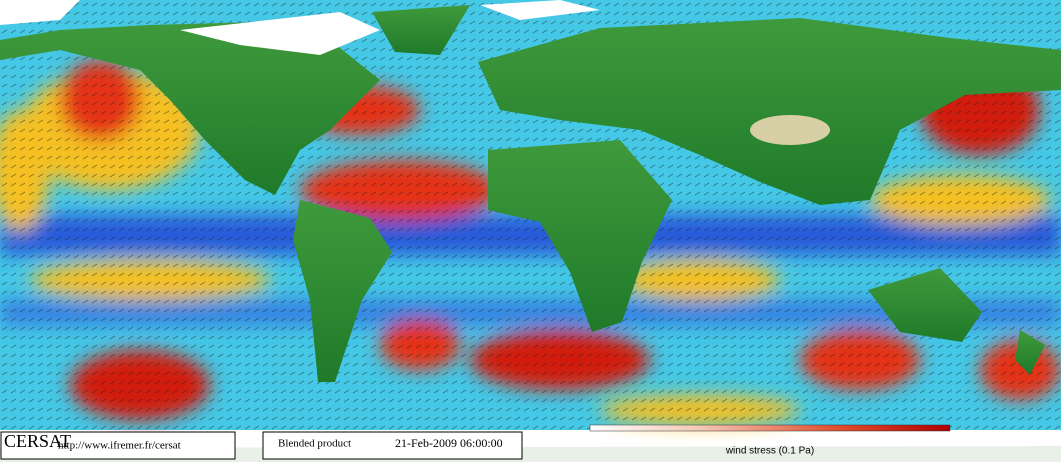 The height and width of the screenshot is (462, 1061). What do you see at coordinates (770, 428) in the screenshot?
I see `colorbar-scale` at bounding box center [770, 428].